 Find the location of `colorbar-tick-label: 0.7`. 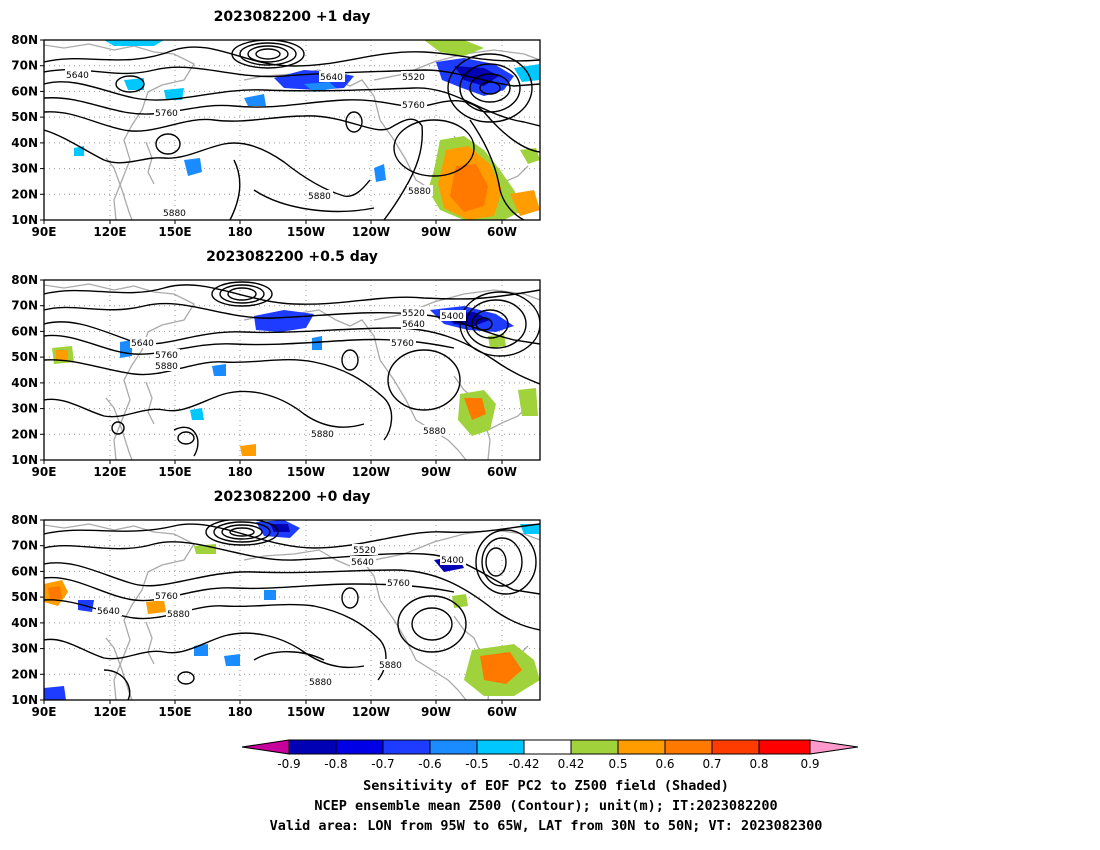

colorbar-tick-label: 0.7 is located at coordinates (711, 764).